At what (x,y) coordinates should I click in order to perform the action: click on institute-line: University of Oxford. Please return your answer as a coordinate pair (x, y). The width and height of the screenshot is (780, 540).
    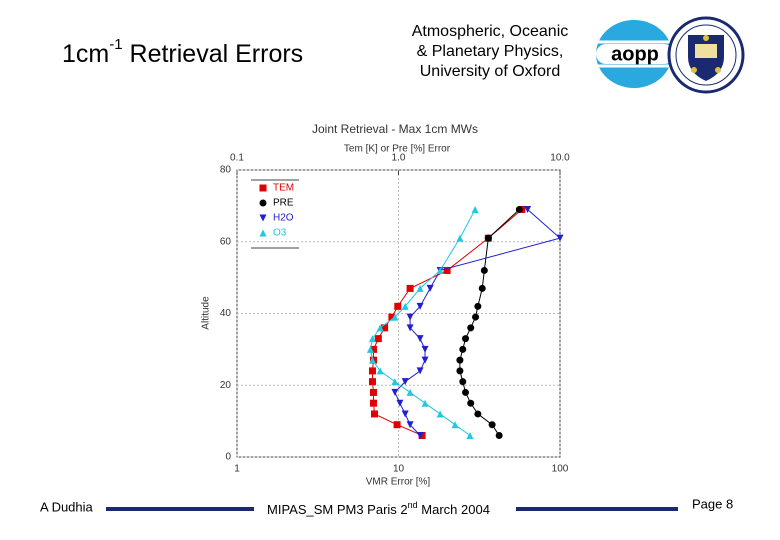
    Looking at the image, I should click on (490, 71).